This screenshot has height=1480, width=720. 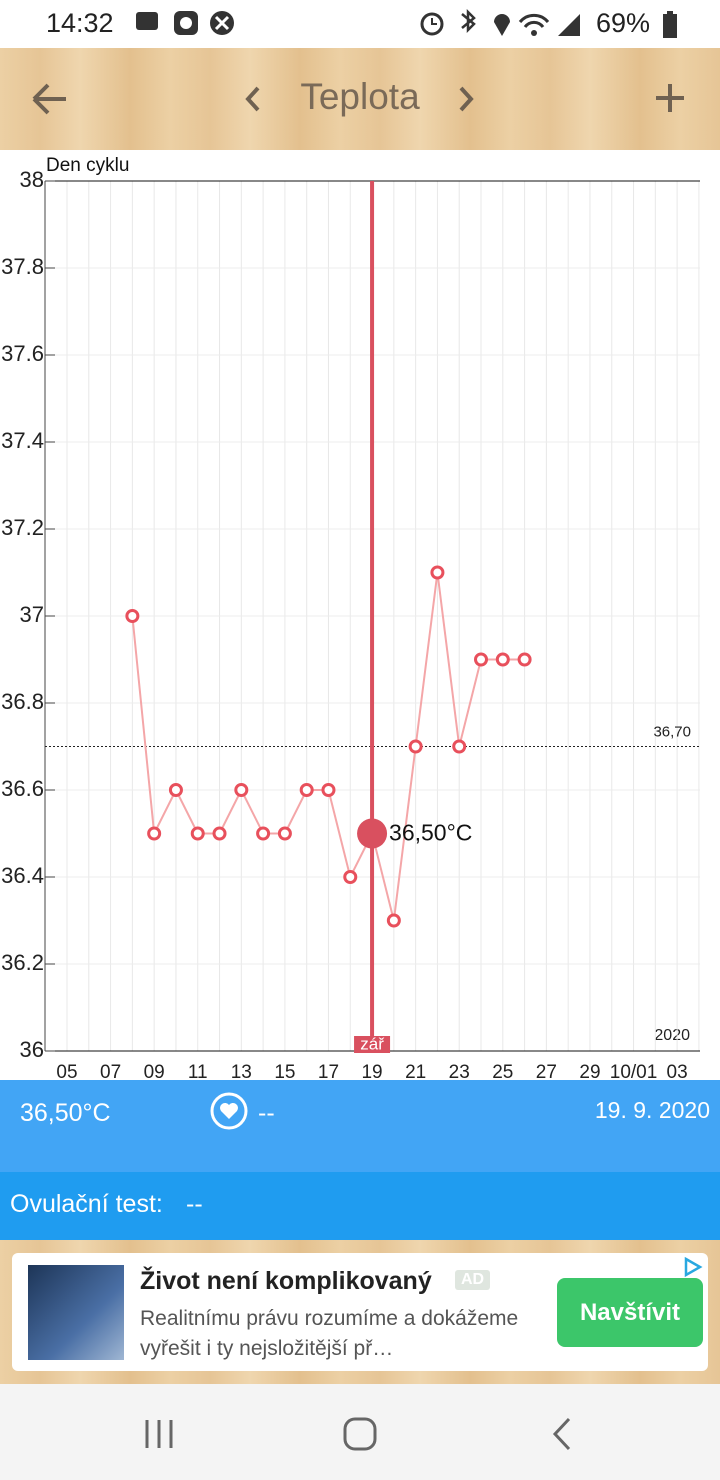 What do you see at coordinates (87, 165) in the screenshot?
I see `axis-title: Den cyklu` at bounding box center [87, 165].